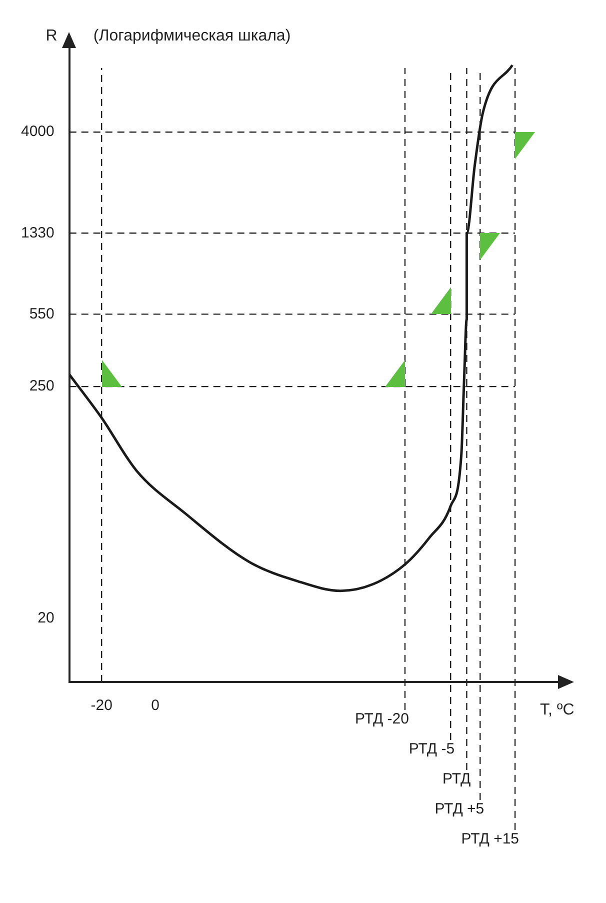  What do you see at coordinates (557, 709) in the screenshot?
I see `x-axis-title: T, ºC` at bounding box center [557, 709].